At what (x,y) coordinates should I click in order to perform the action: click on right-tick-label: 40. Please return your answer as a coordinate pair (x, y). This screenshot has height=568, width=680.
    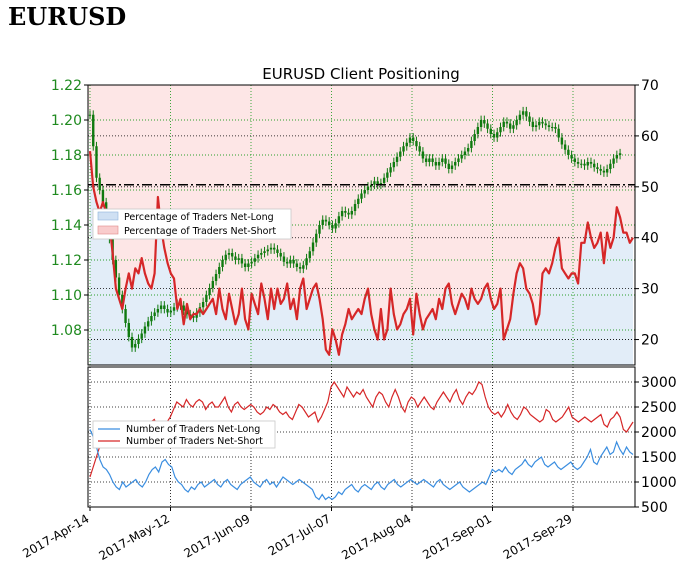
    Looking at the image, I should click on (650, 239).